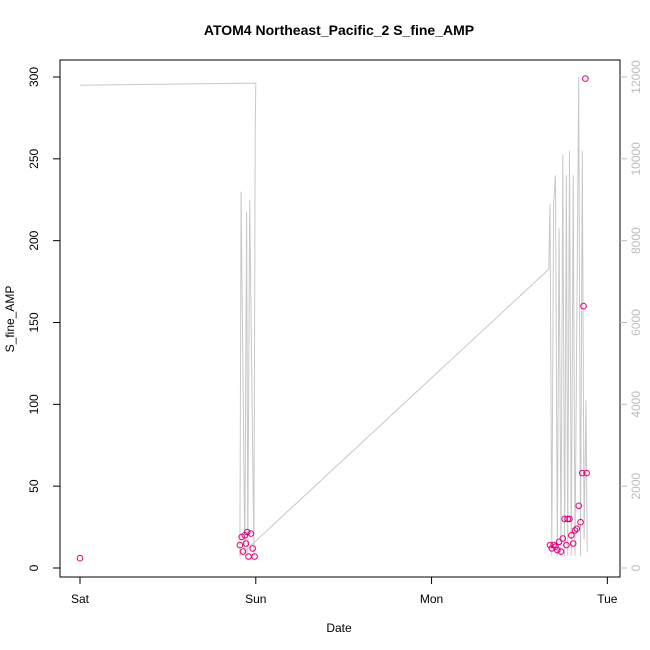  I want to click on y-right-tick-label: 8000, so click(636, 240).